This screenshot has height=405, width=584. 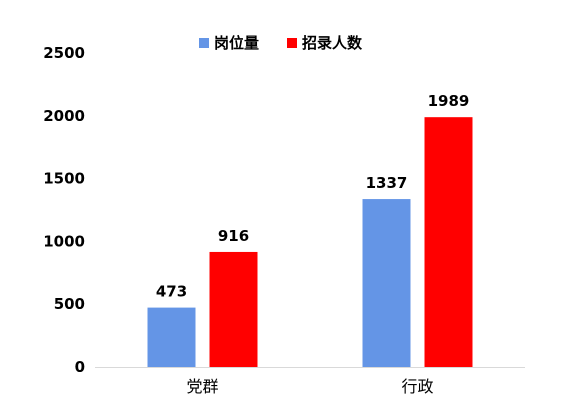 I want to click on data-label: 916, so click(x=233, y=236).